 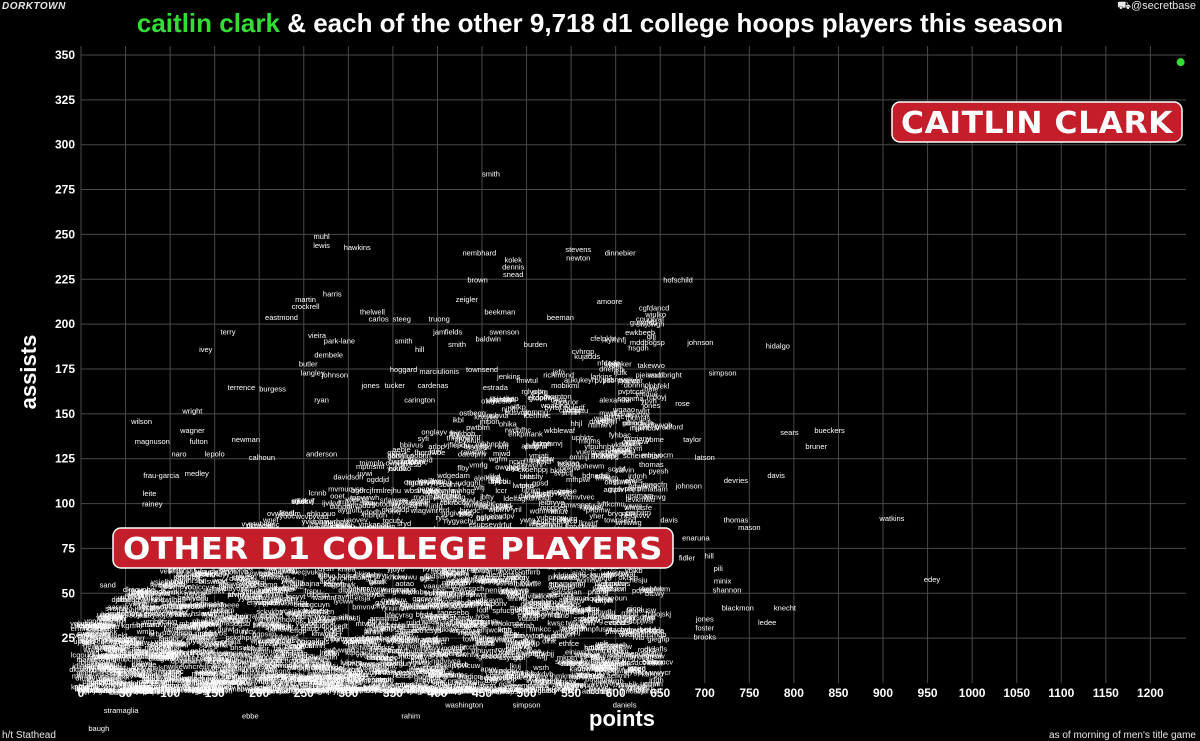 I want to click on player-mark: npbvui, so click(x=497, y=415).